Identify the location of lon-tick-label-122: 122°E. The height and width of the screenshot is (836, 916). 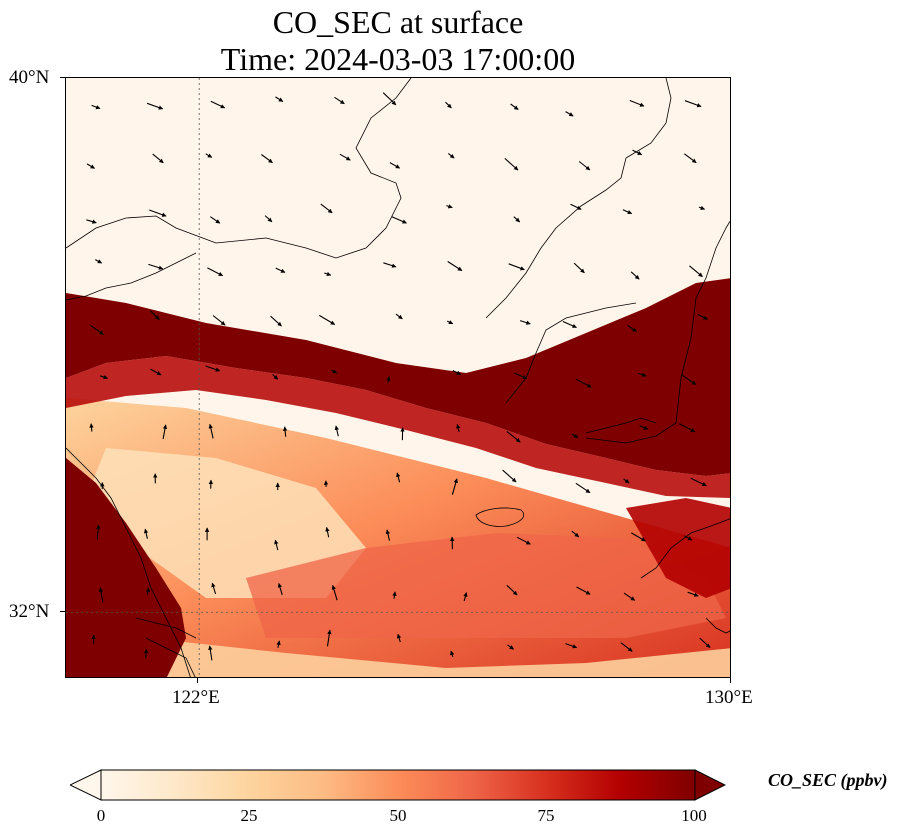
(196, 697).